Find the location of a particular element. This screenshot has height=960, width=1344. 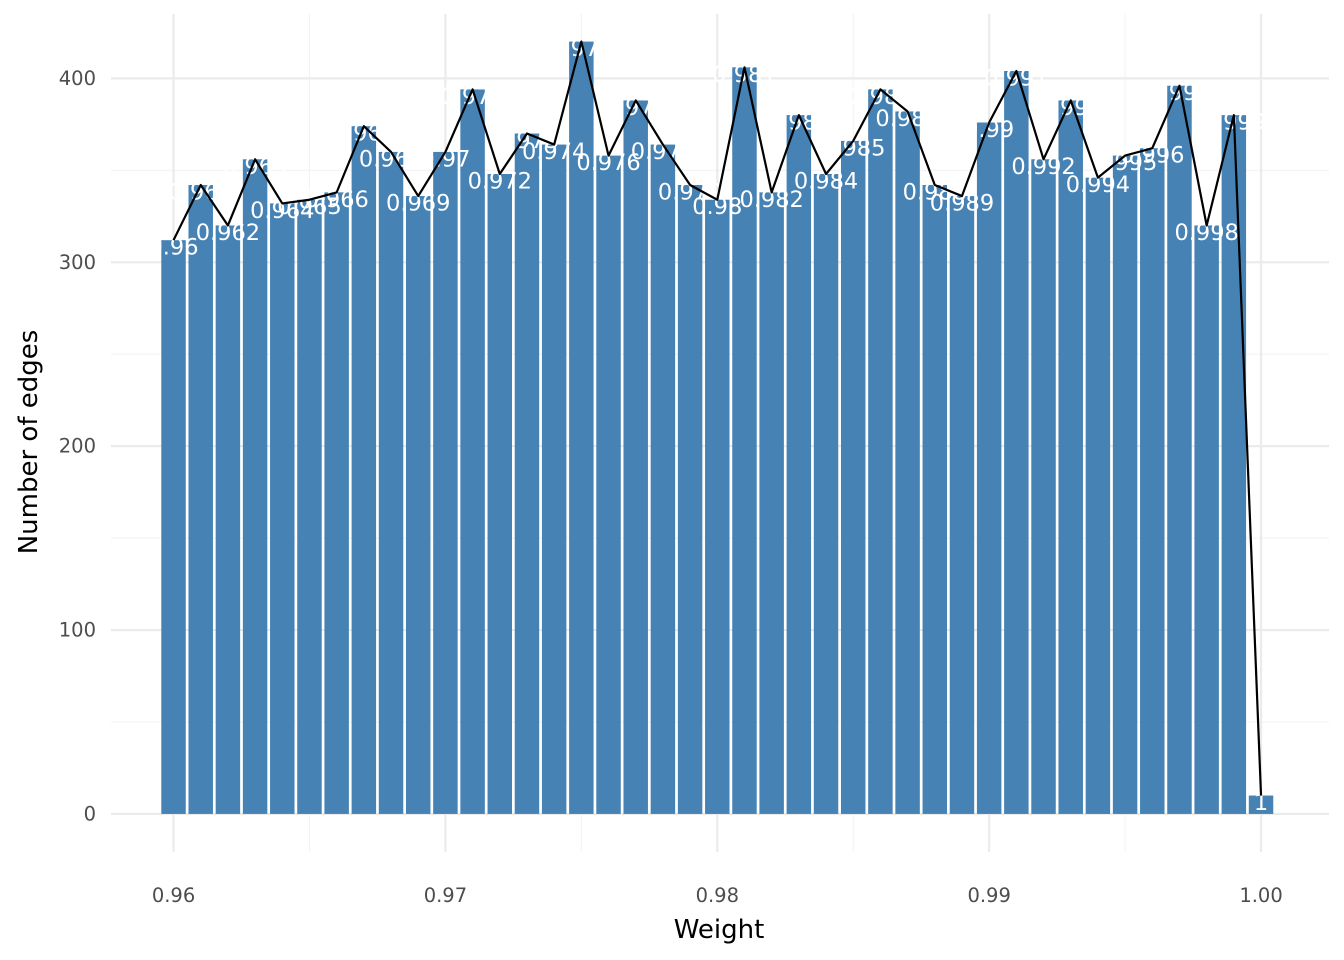

bar-0.981 is located at coordinates (744, 440).